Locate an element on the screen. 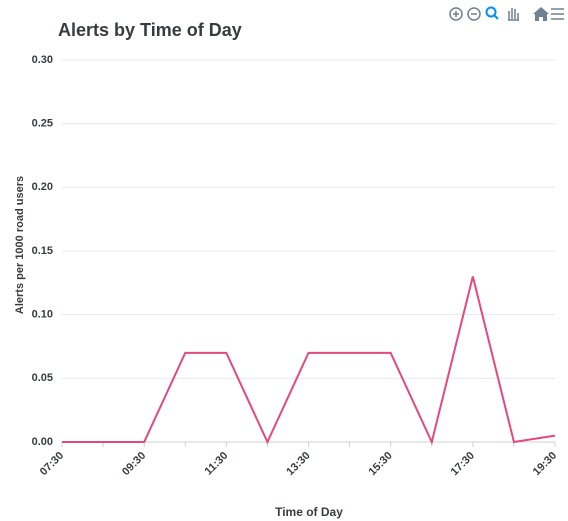  zoom-out-button is located at coordinates (474, 14).